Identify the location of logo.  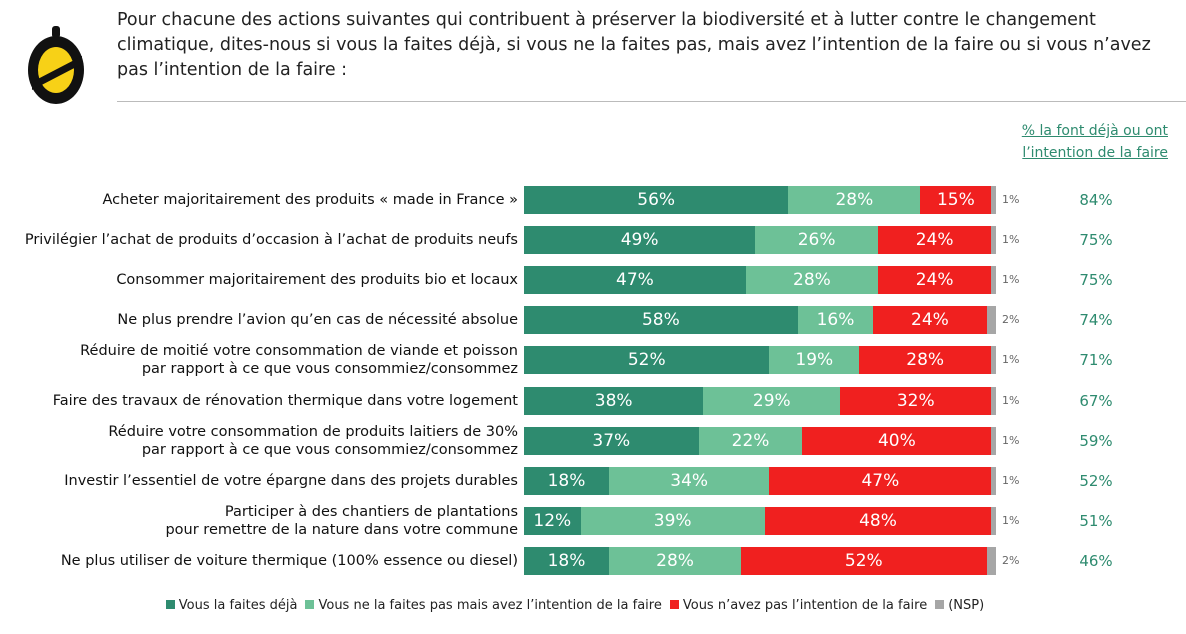
(56, 65).